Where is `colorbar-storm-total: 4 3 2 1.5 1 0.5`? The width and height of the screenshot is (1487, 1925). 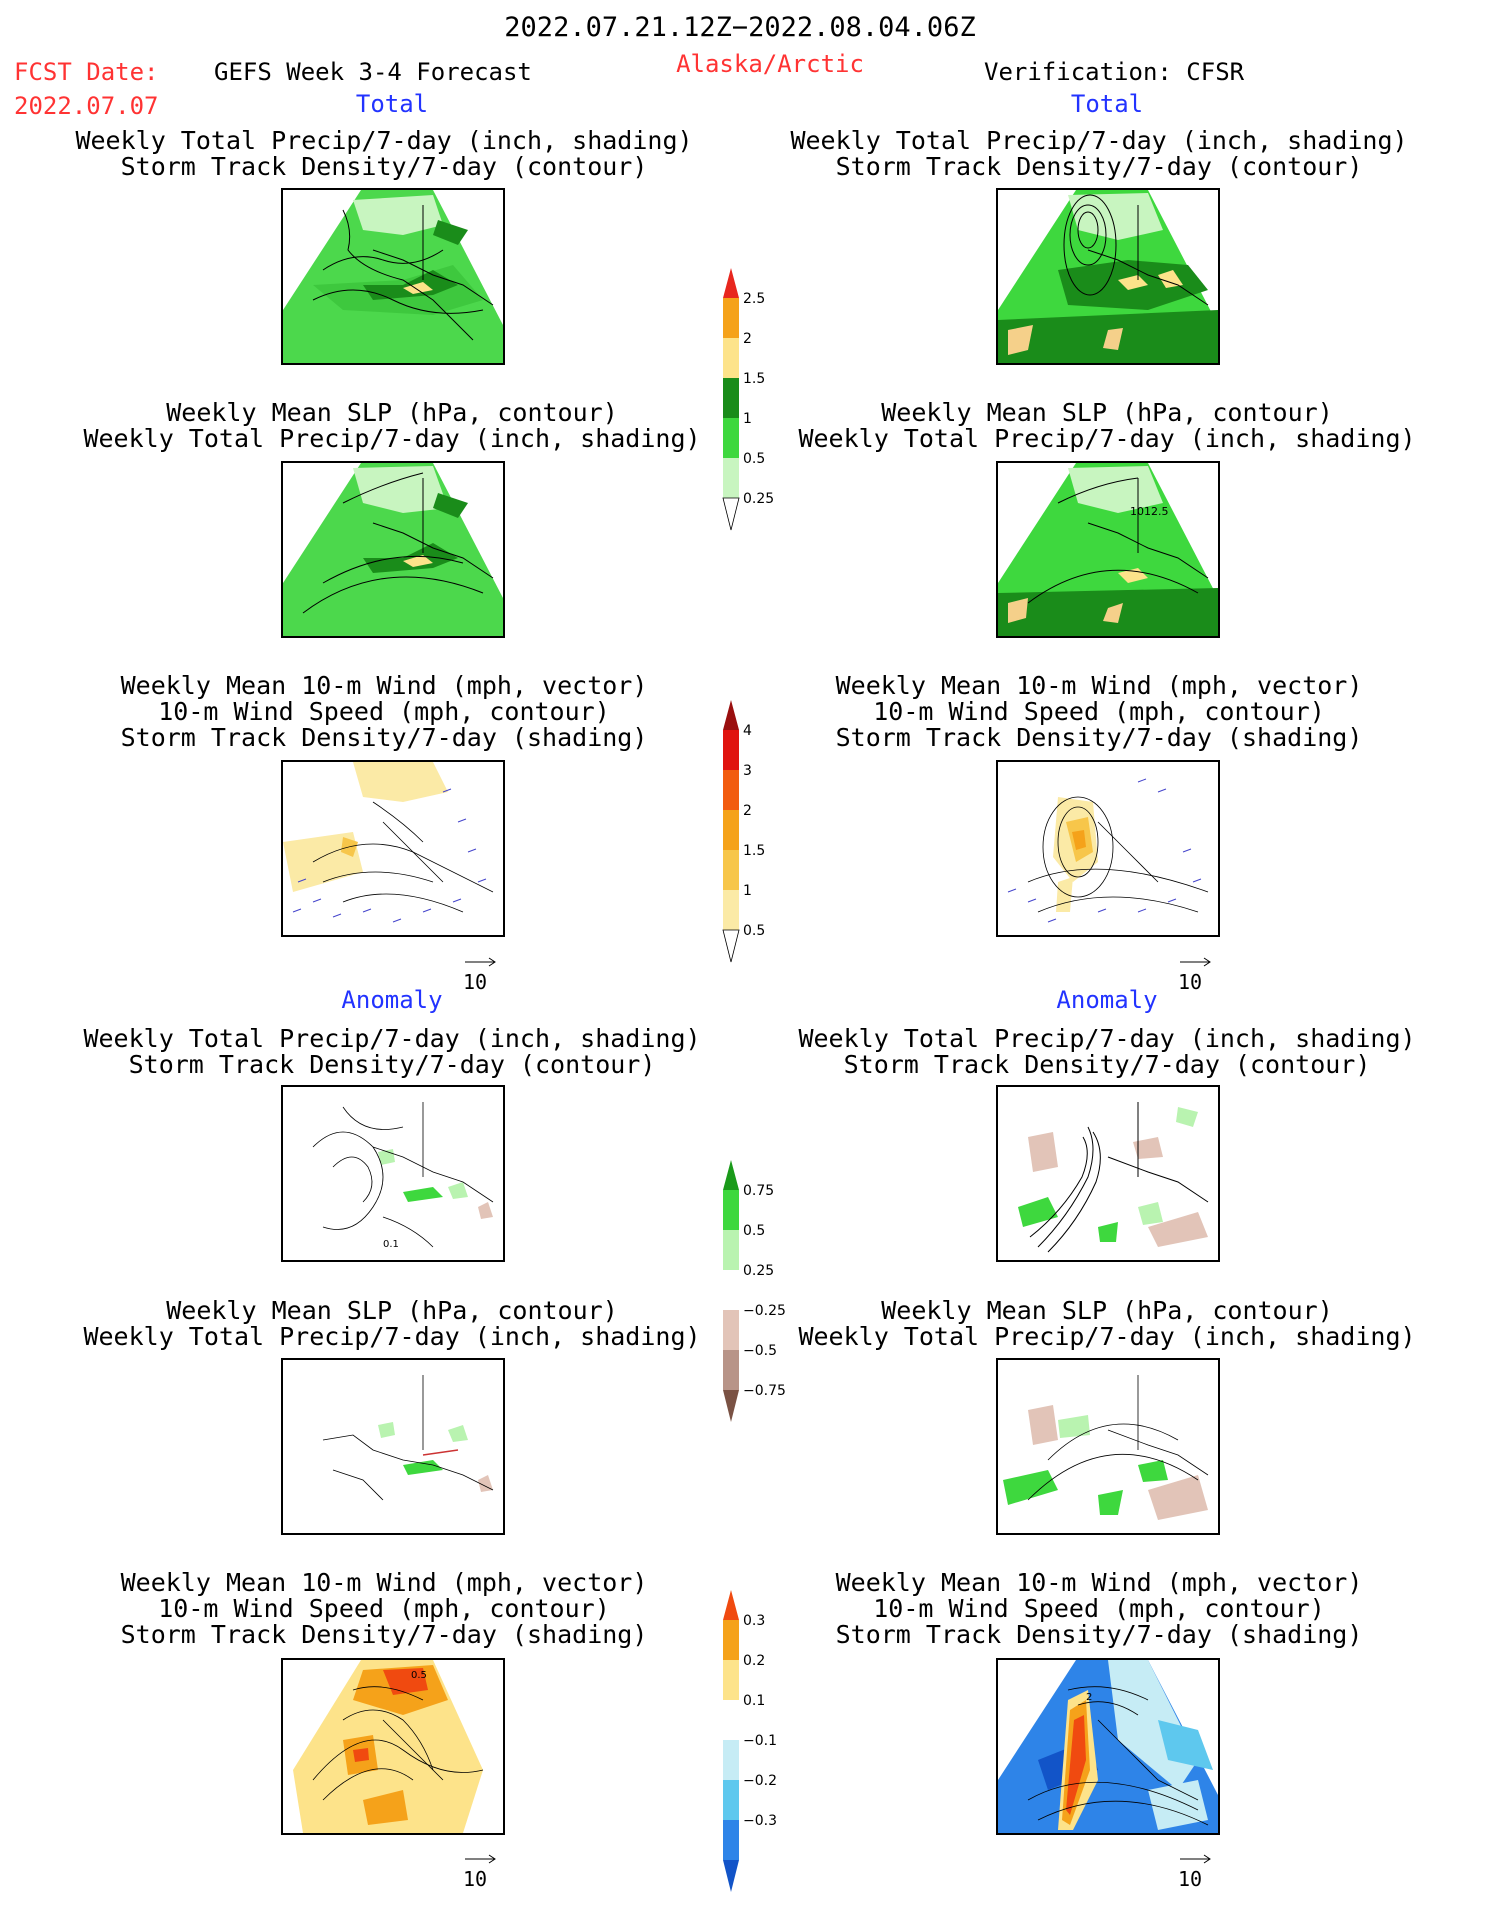
colorbar-storm-total: 4 3 2 1.5 1 0.5 is located at coordinates (753, 842).